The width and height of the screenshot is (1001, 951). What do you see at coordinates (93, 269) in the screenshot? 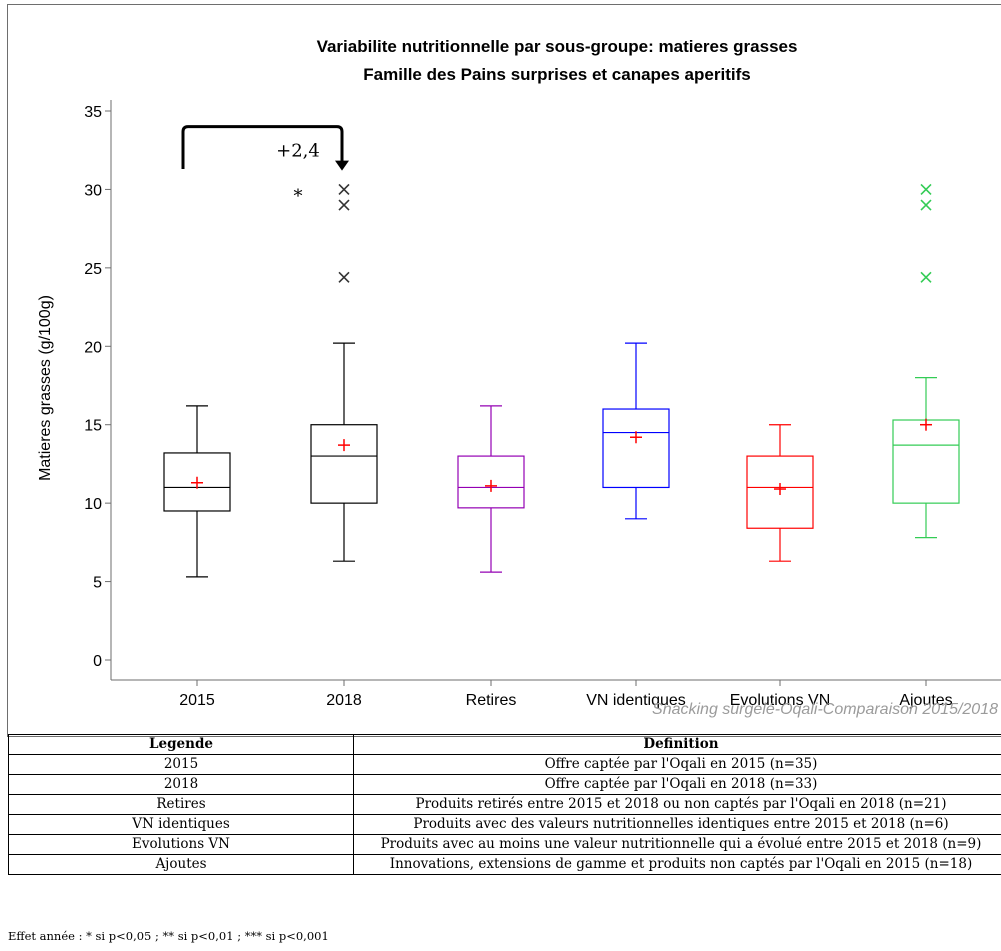
I see `y-tick-label: 25` at bounding box center [93, 269].